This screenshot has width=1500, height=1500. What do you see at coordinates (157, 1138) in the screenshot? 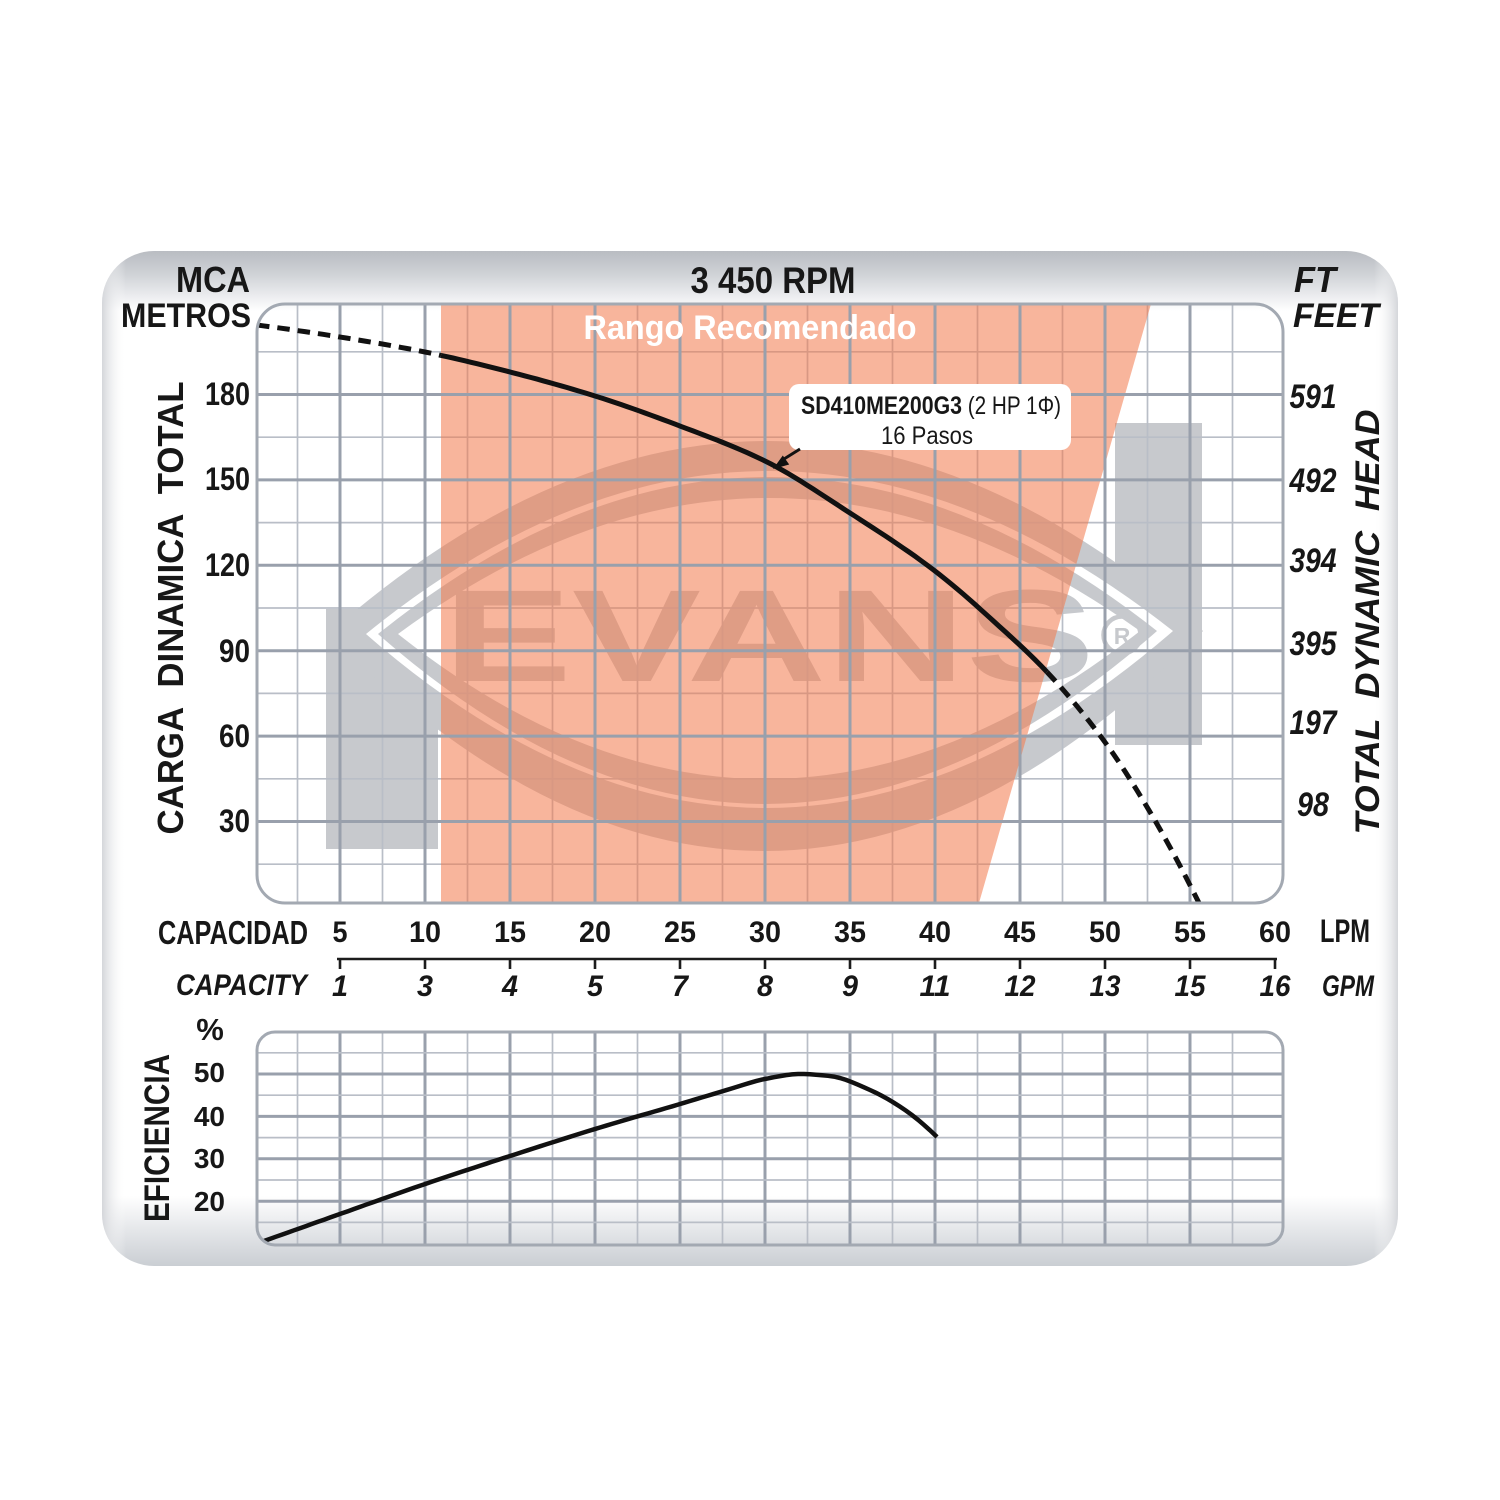
I see `svg-text: EFICIENCIA` at bounding box center [157, 1138].